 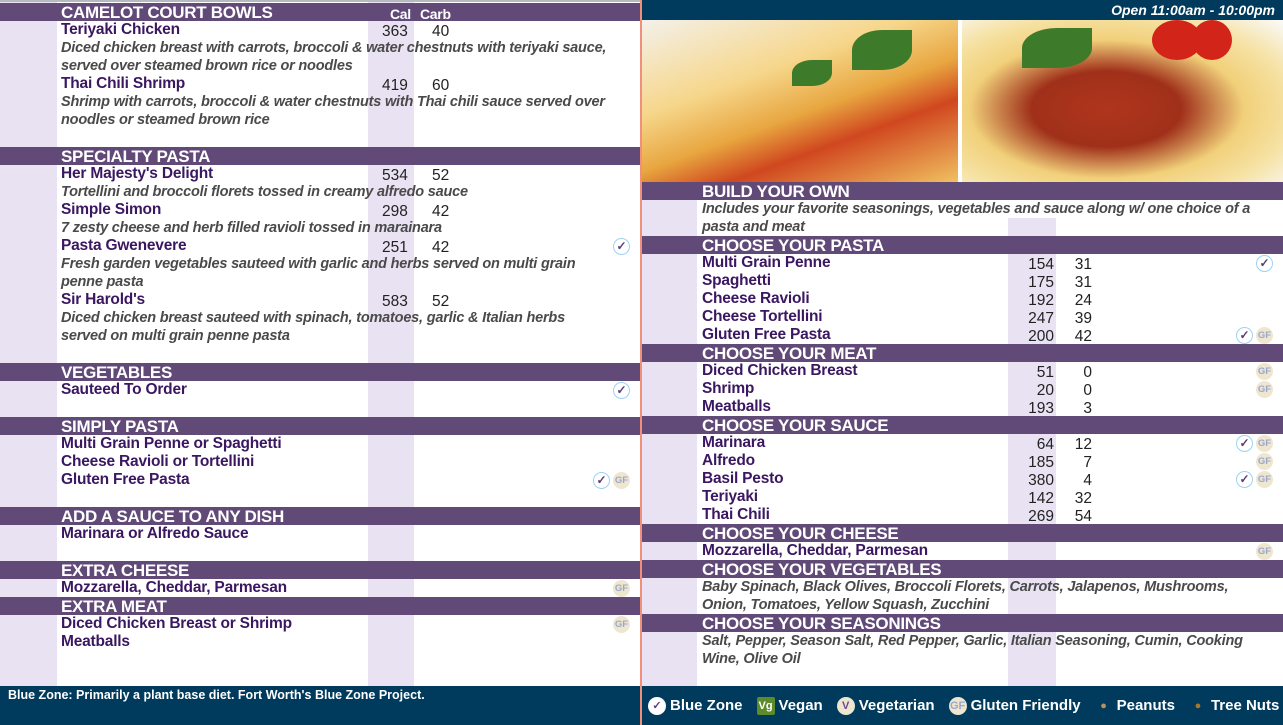 I want to click on dietary-icons: ✓, so click(x=621, y=246).